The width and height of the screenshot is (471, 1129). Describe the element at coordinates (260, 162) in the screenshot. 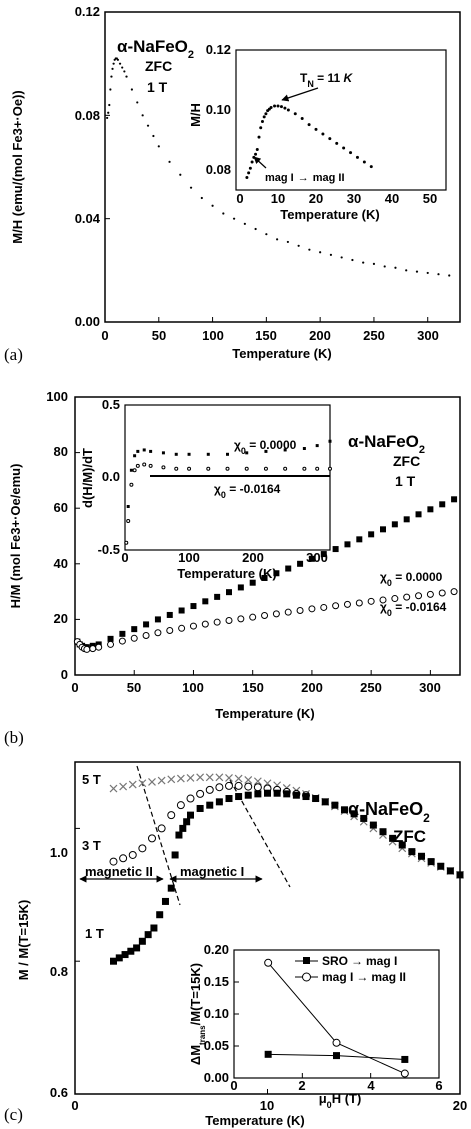

I see `panel-a-inset-transition-arrow` at that location.